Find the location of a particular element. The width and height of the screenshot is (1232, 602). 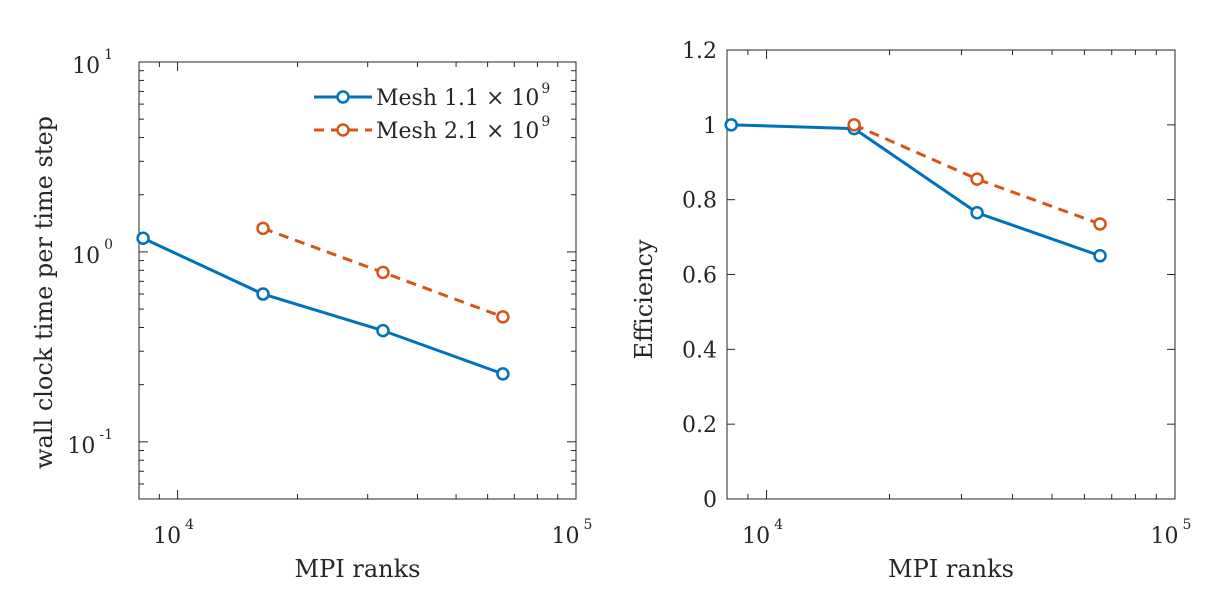

legend-entry-text: Mesh 1.1 × 10 is located at coordinates (457, 98).